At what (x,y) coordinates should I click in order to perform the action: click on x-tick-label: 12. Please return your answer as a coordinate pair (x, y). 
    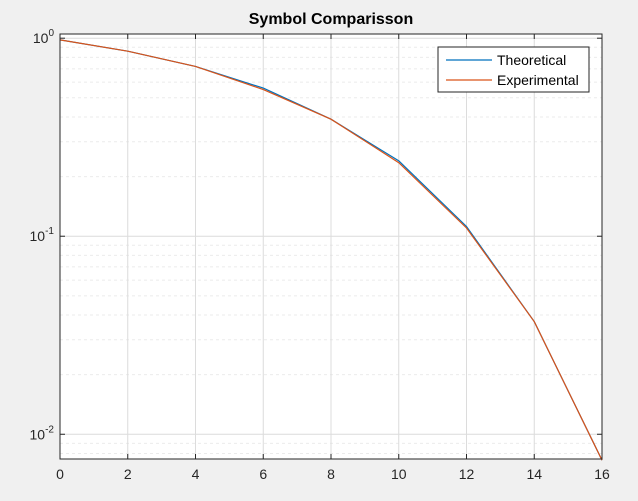
    Looking at the image, I should click on (467, 474).